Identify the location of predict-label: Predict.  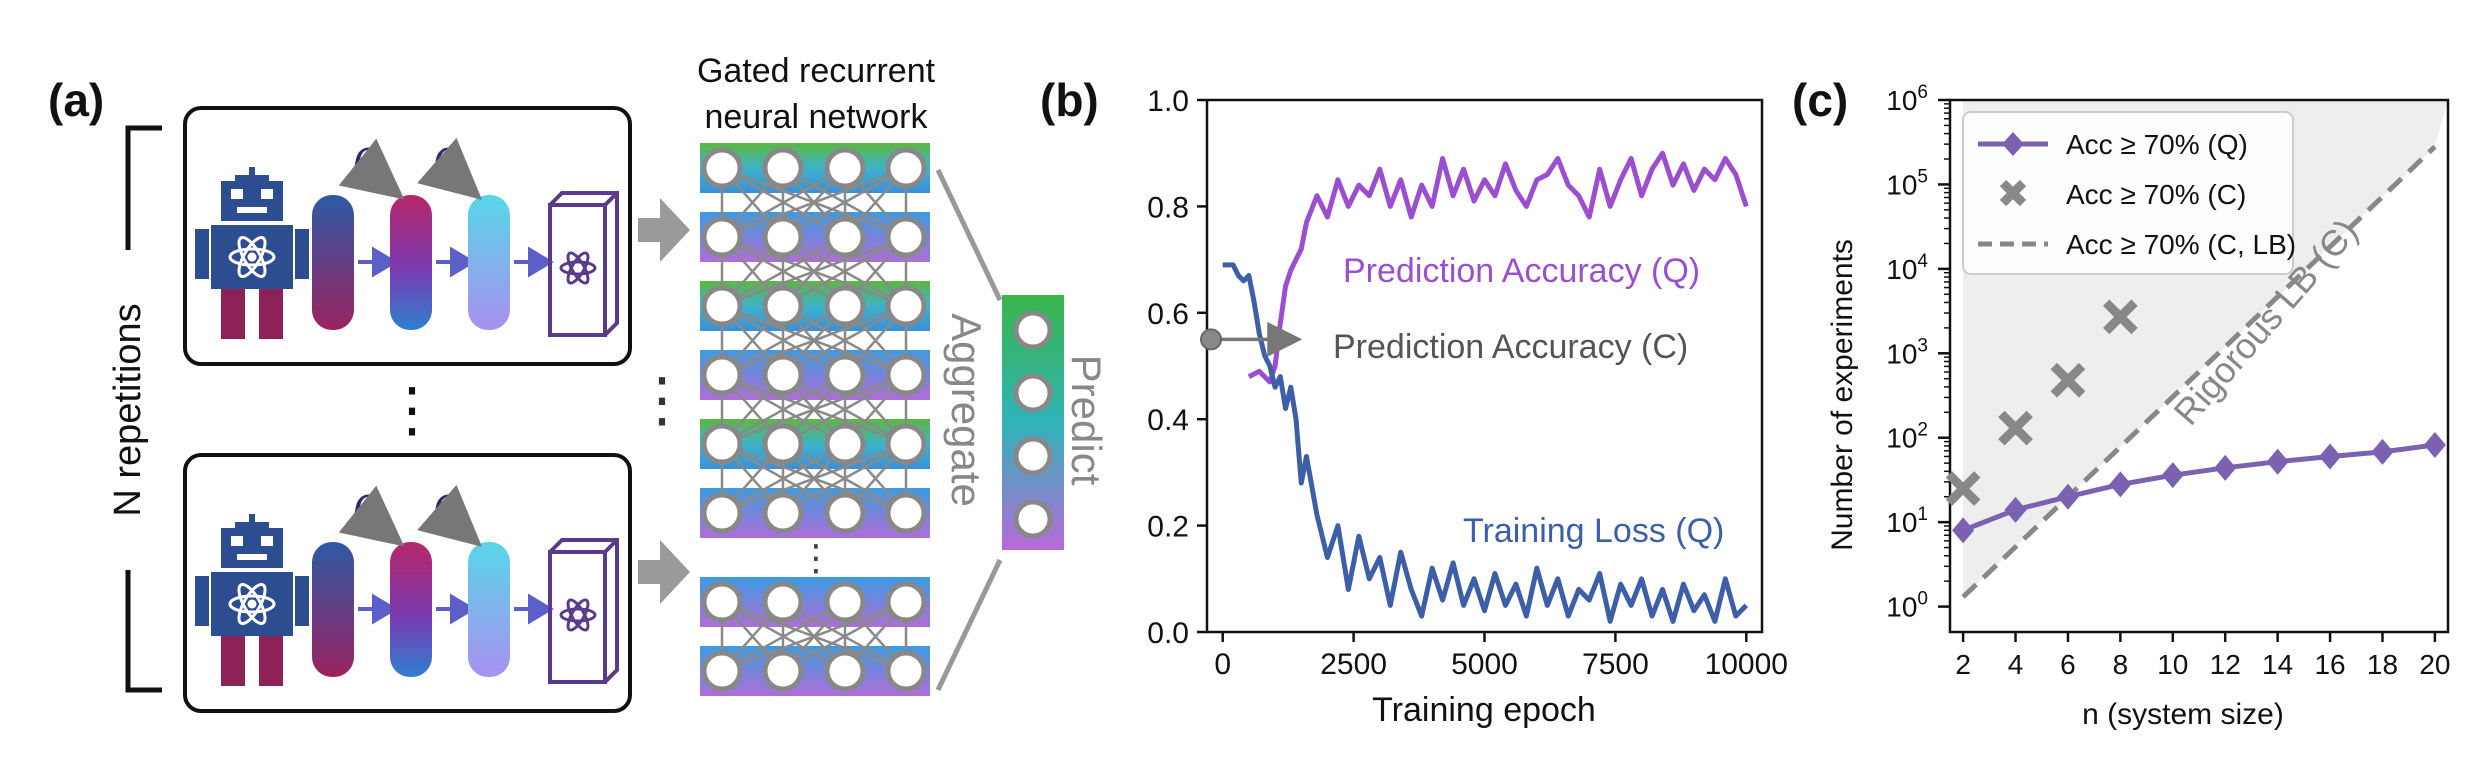
(1086, 420).